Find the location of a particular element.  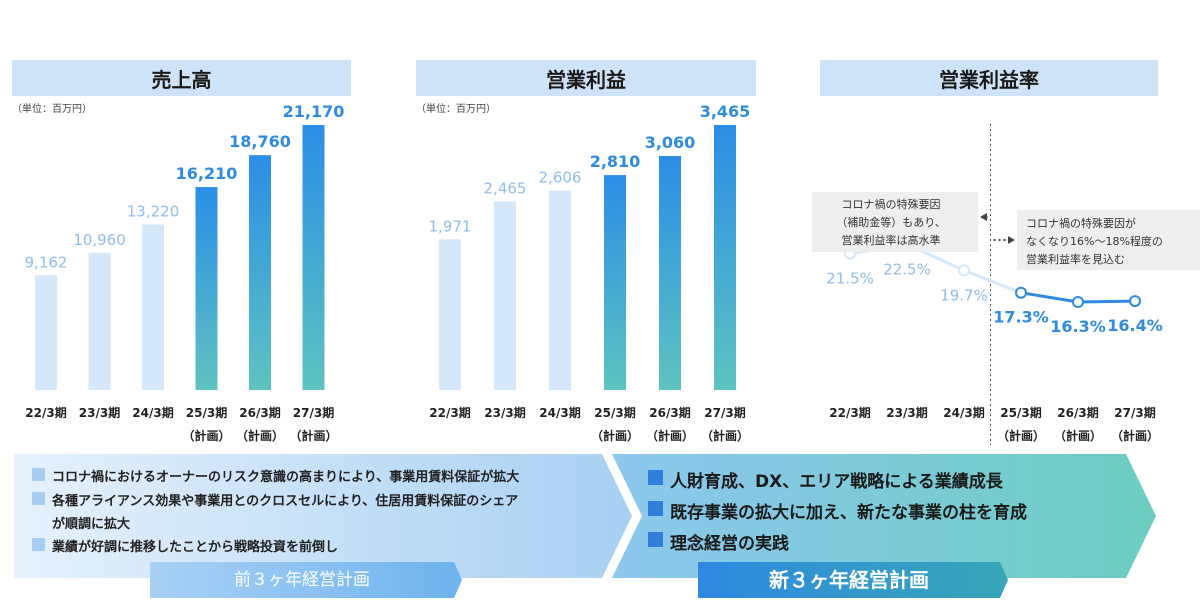

previous-plan-label-bg is located at coordinates (306, 580).